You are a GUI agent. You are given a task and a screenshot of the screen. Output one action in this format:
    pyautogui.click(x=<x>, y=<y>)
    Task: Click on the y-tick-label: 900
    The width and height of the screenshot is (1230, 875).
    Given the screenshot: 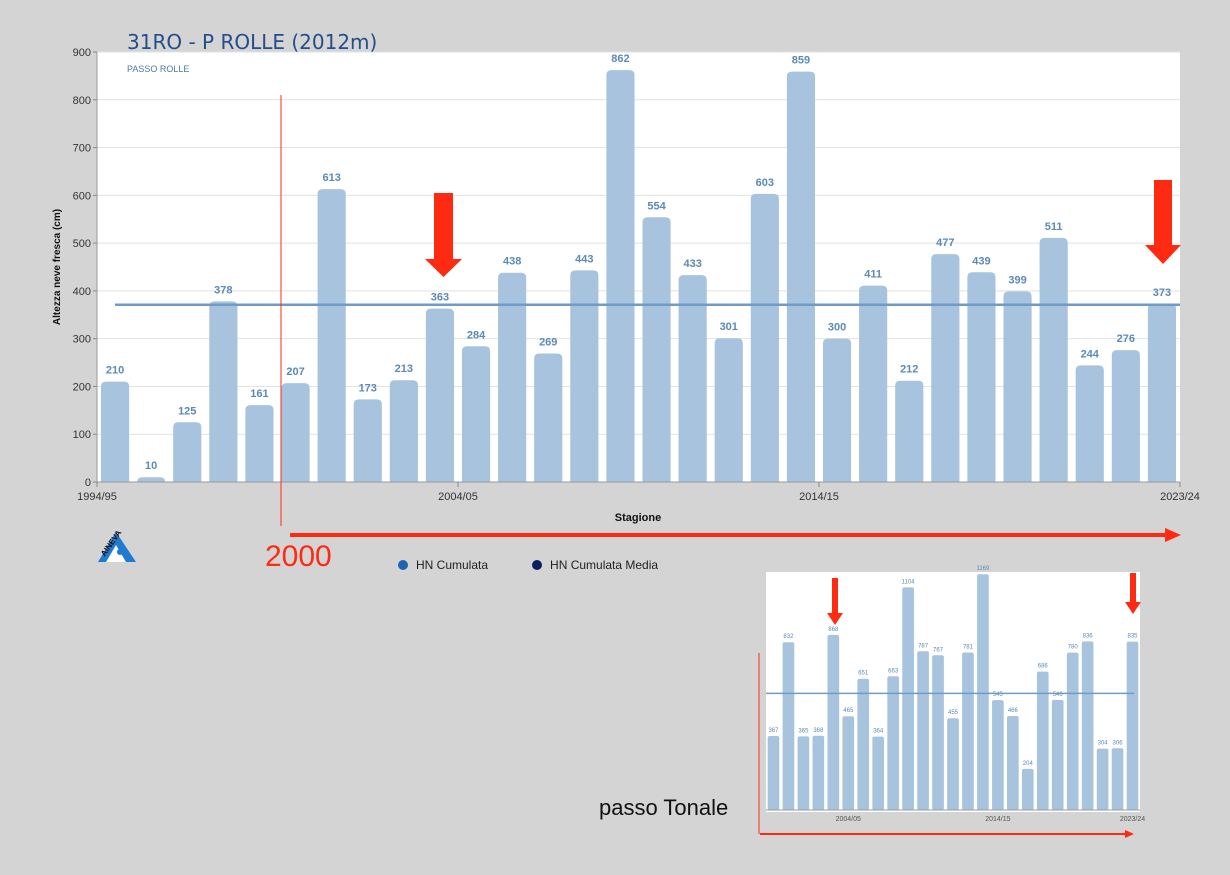 What is the action you would take?
    pyautogui.click(x=82, y=53)
    